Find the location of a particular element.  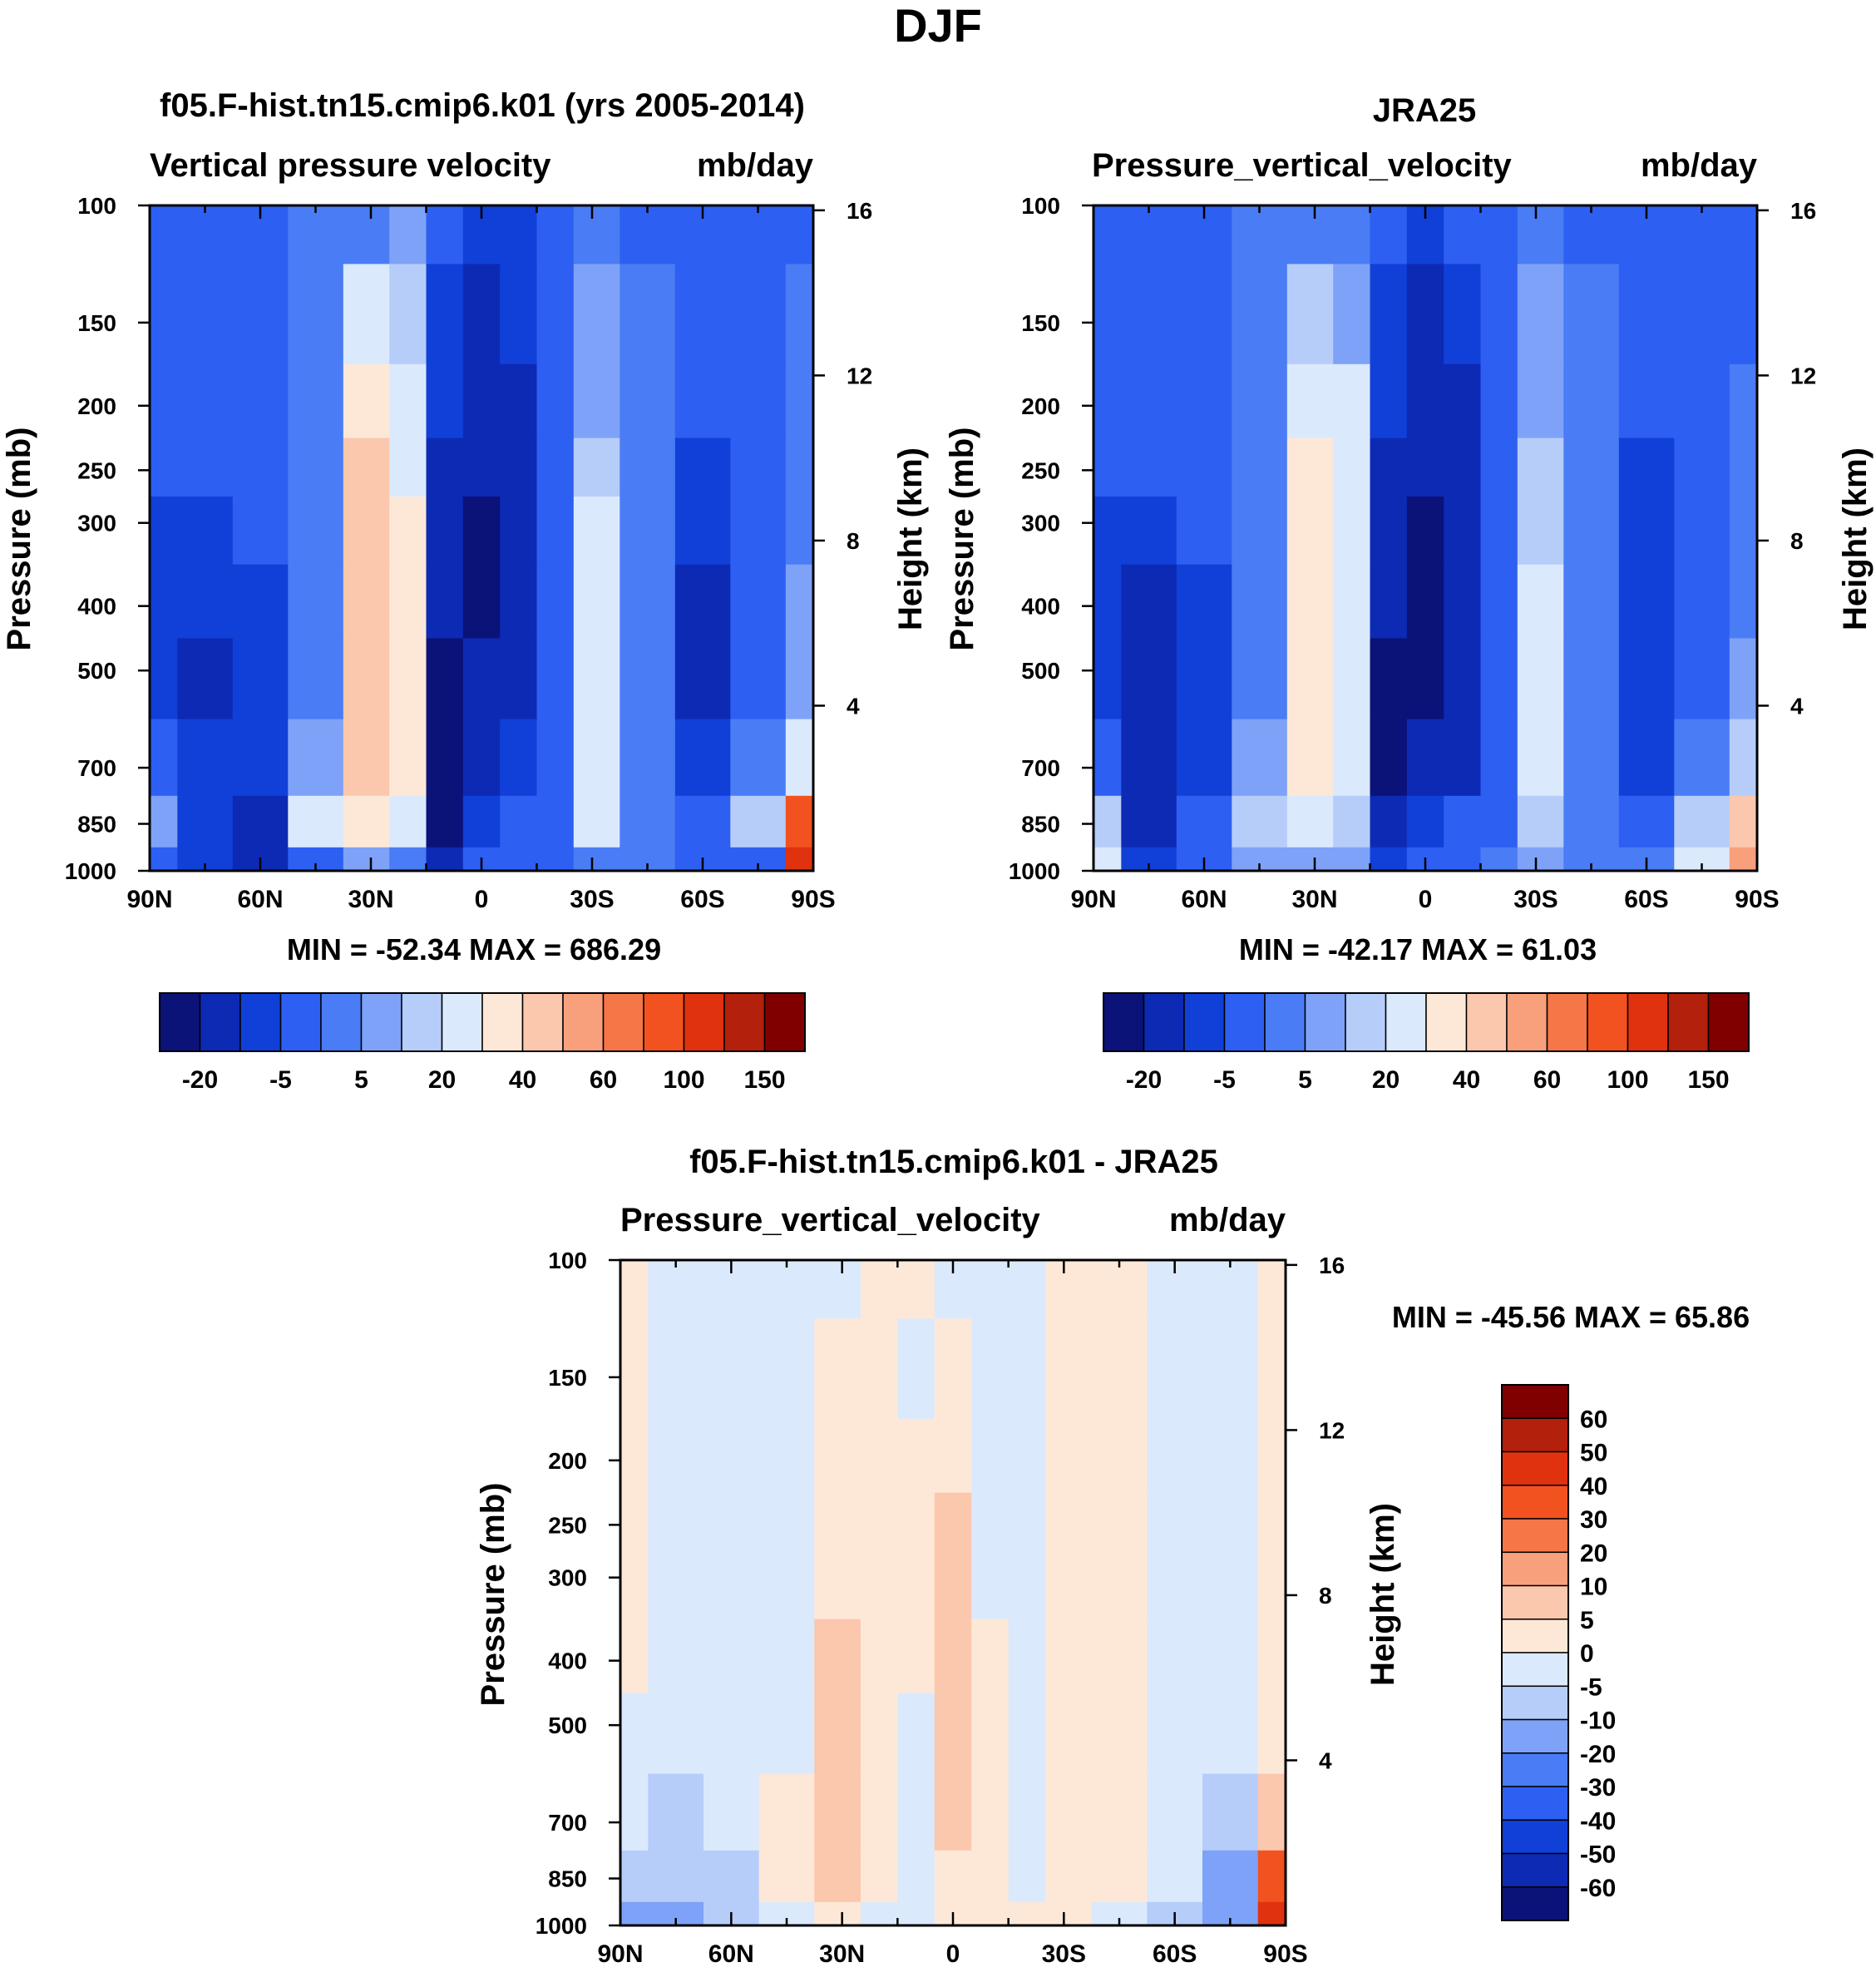

diff-colorbar-label: -60 is located at coordinates (1598, 1888).